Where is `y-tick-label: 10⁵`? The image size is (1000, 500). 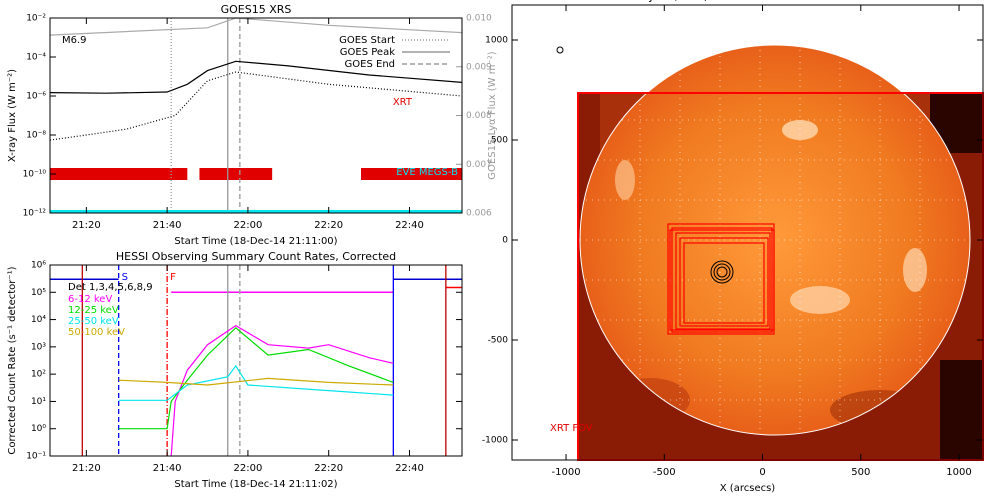
y-tick-label: 10⁵ is located at coordinates (38, 293).